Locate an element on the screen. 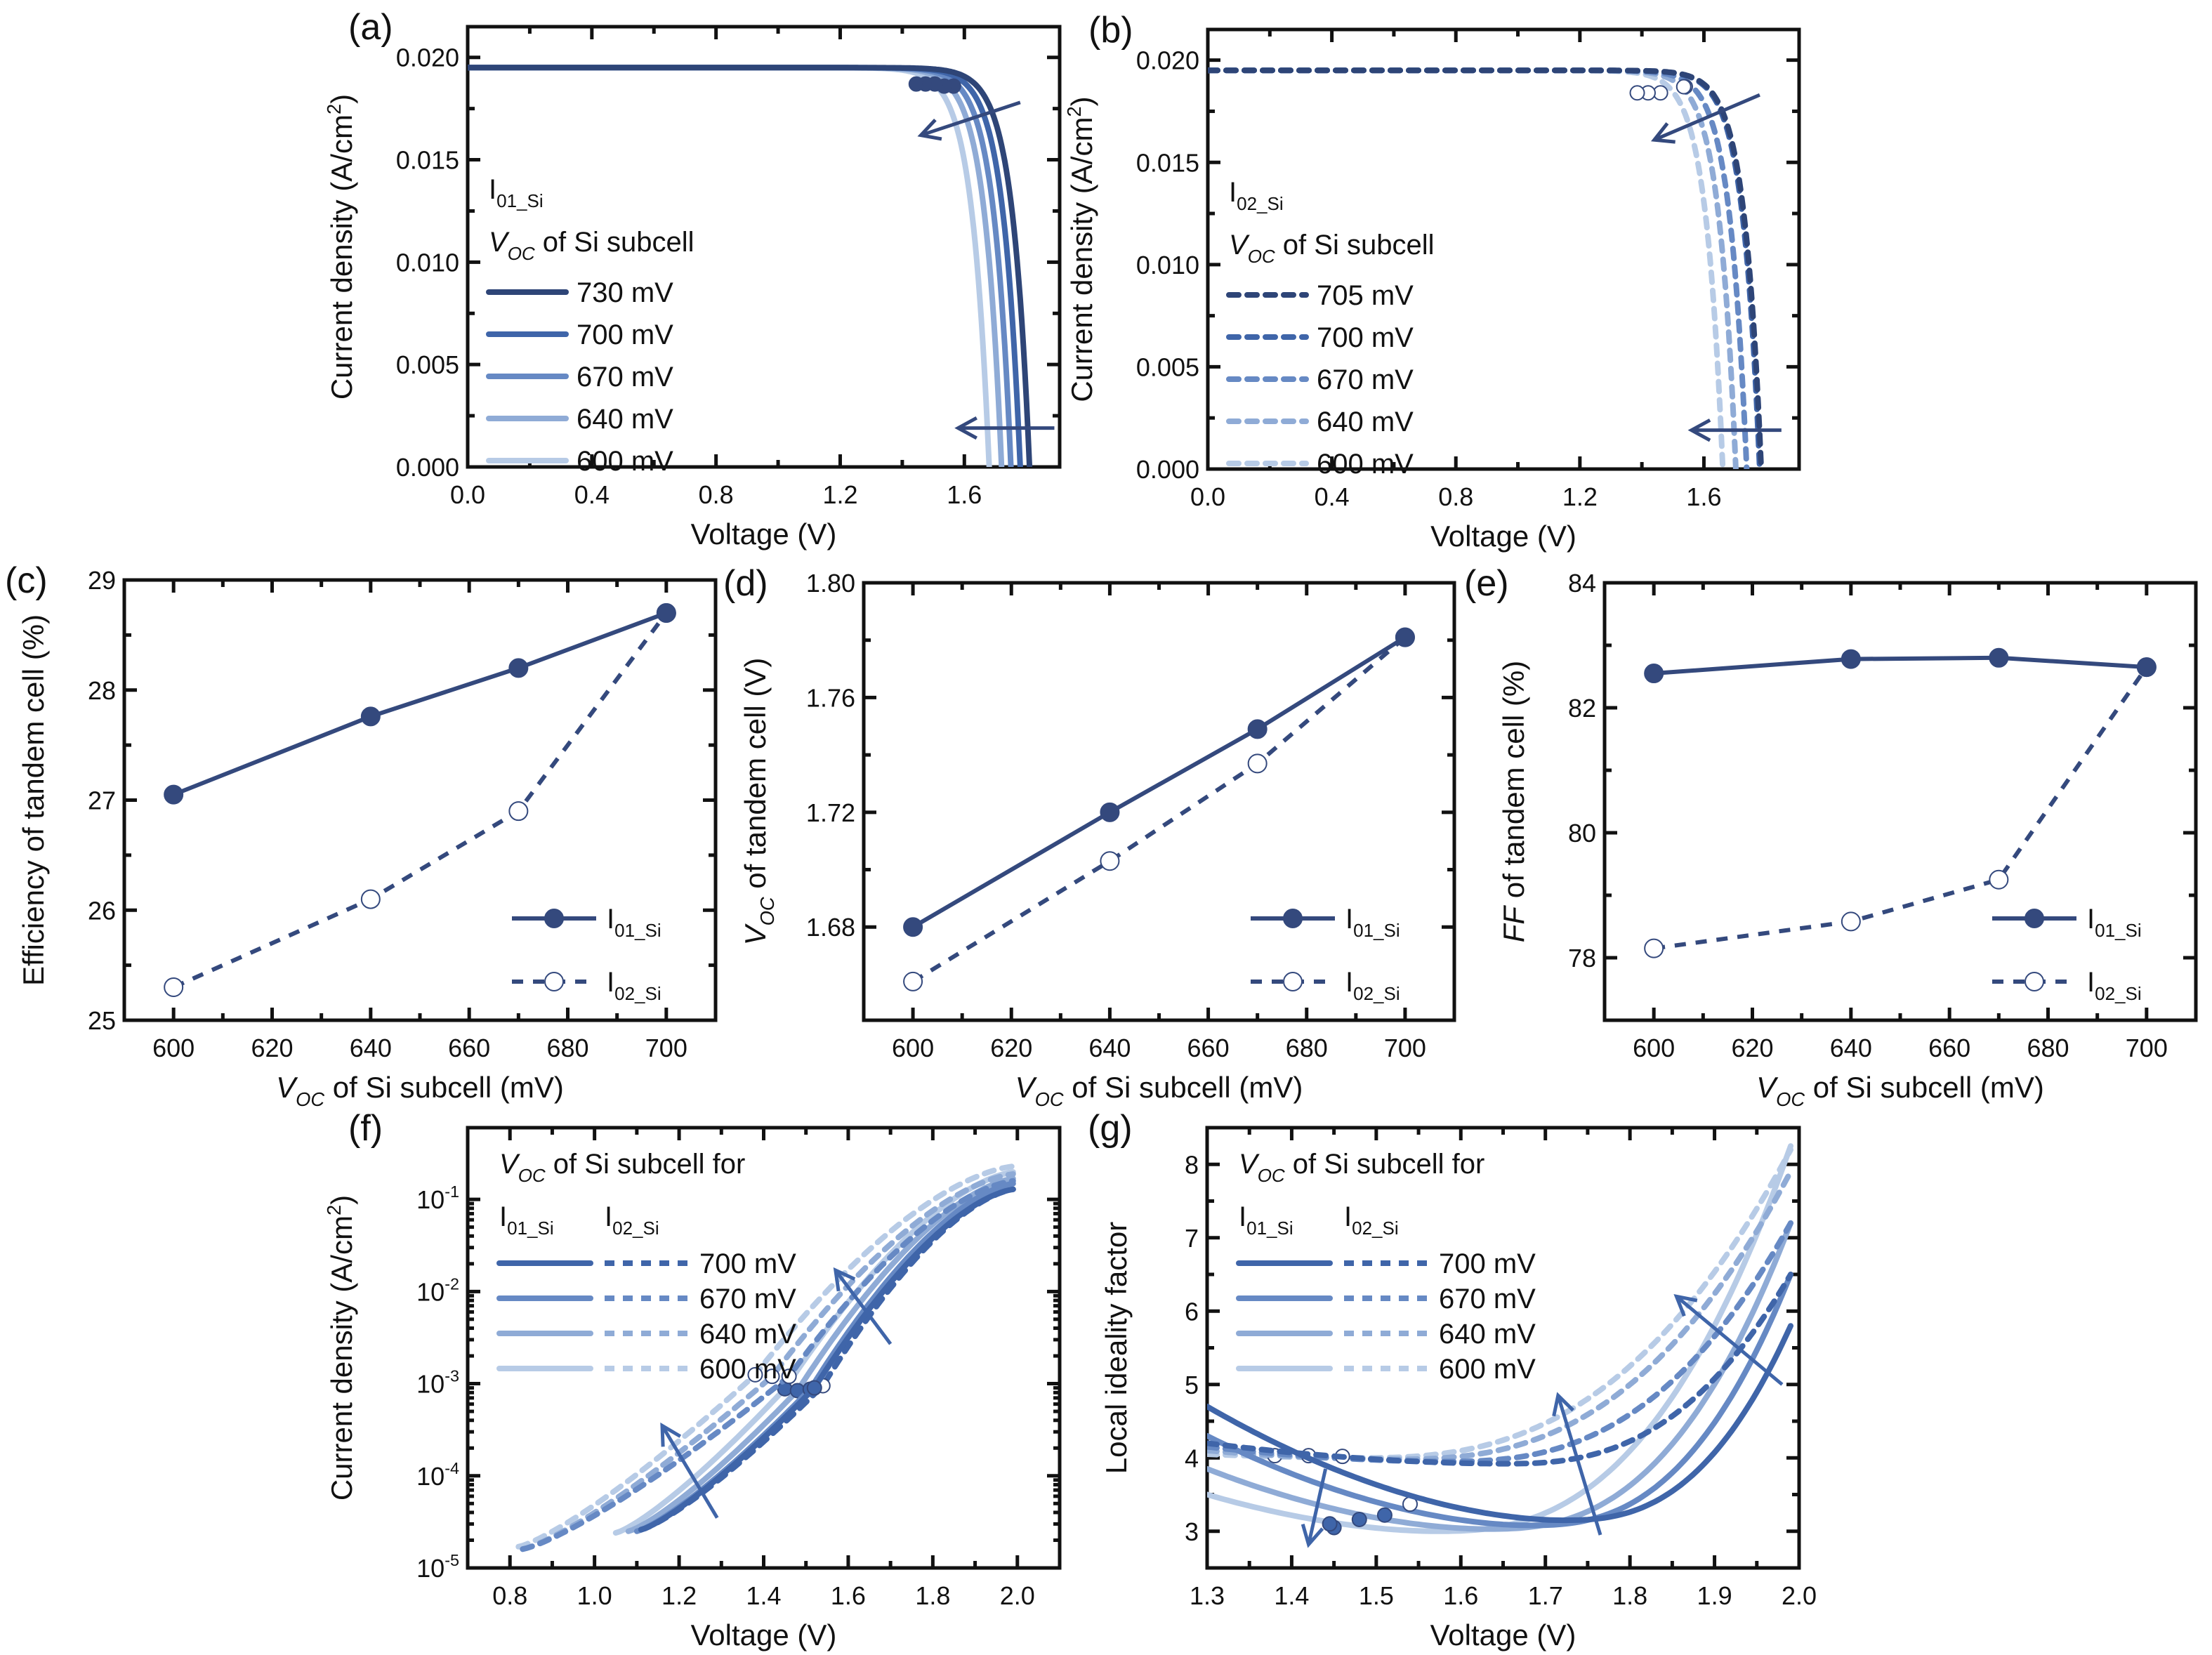 Image resolution: width=2212 pixels, height=1655 pixels. y-tick-label: 4 is located at coordinates (1192, 1458).